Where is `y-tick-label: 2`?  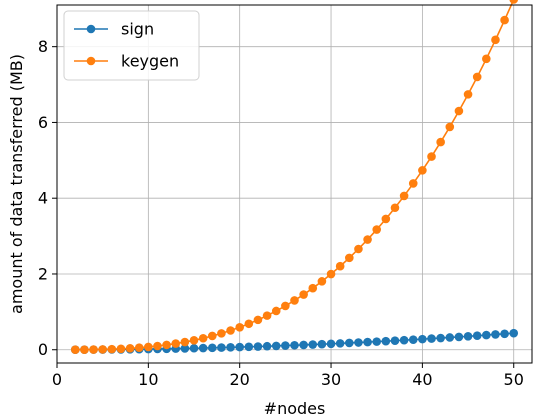 y-tick-label: 2 is located at coordinates (43, 273).